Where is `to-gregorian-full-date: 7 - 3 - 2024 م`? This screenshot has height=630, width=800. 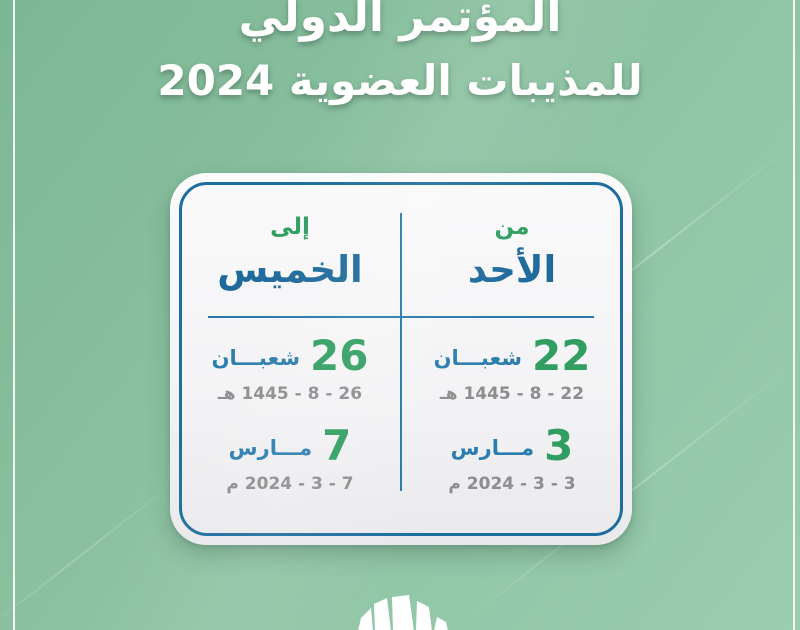 to-gregorian-full-date: 7 - 3 - 2024 م is located at coordinates (290, 484).